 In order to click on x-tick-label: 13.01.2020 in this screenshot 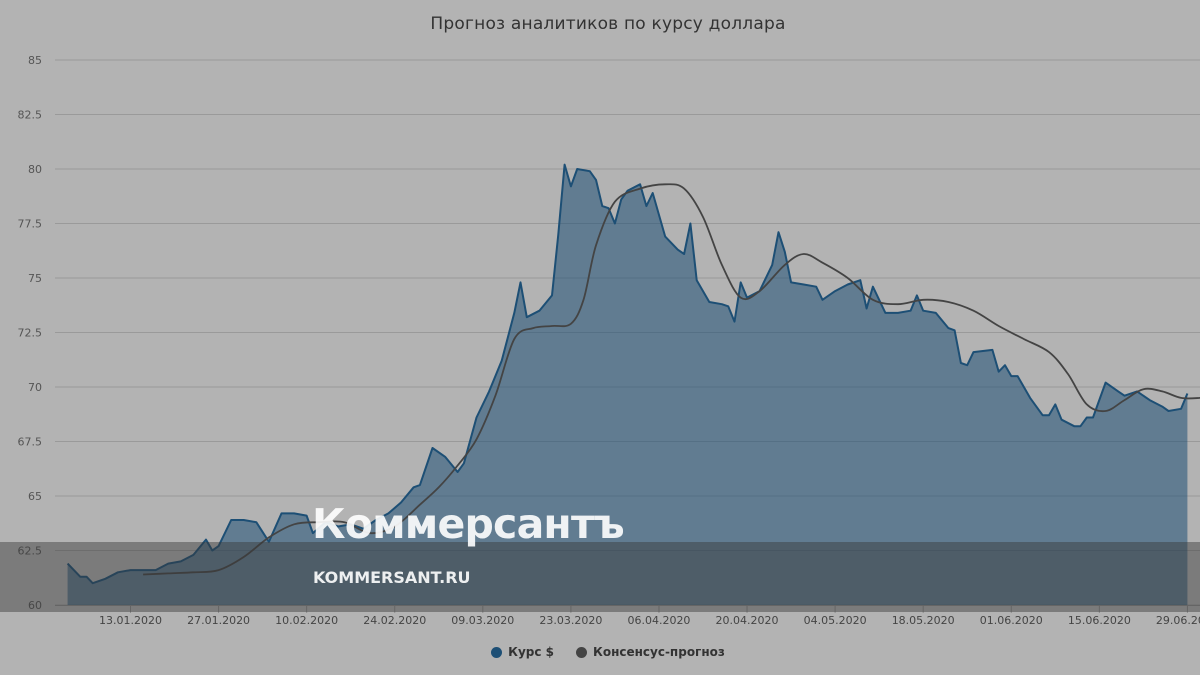, I will do `click(130, 620)`.